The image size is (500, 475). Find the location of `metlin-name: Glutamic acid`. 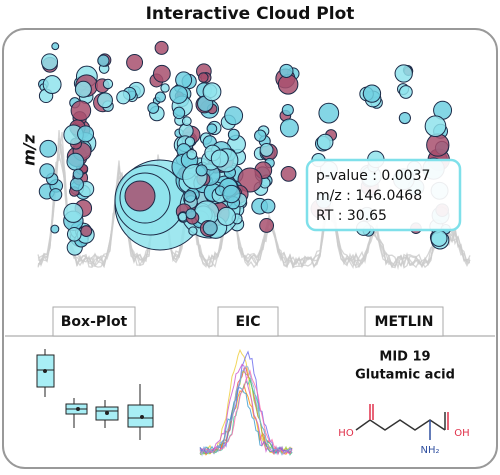

metlin-name: Glutamic acid is located at coordinates (405, 375).